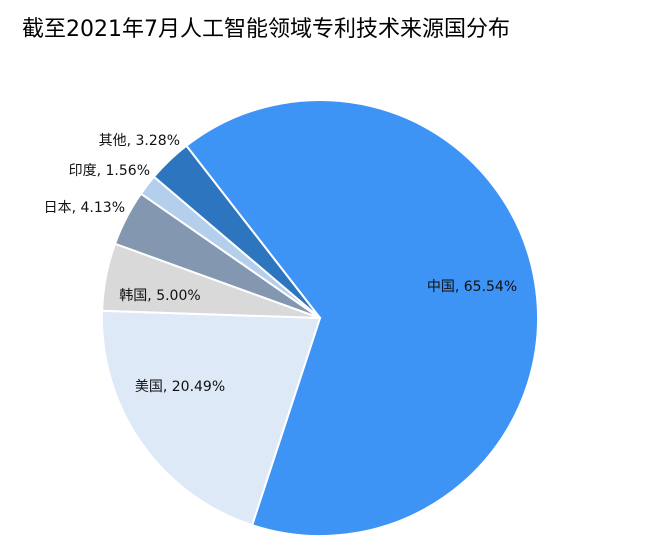  Describe the element at coordinates (441, 287) in the screenshot. I see `category-label: 中国` at that location.